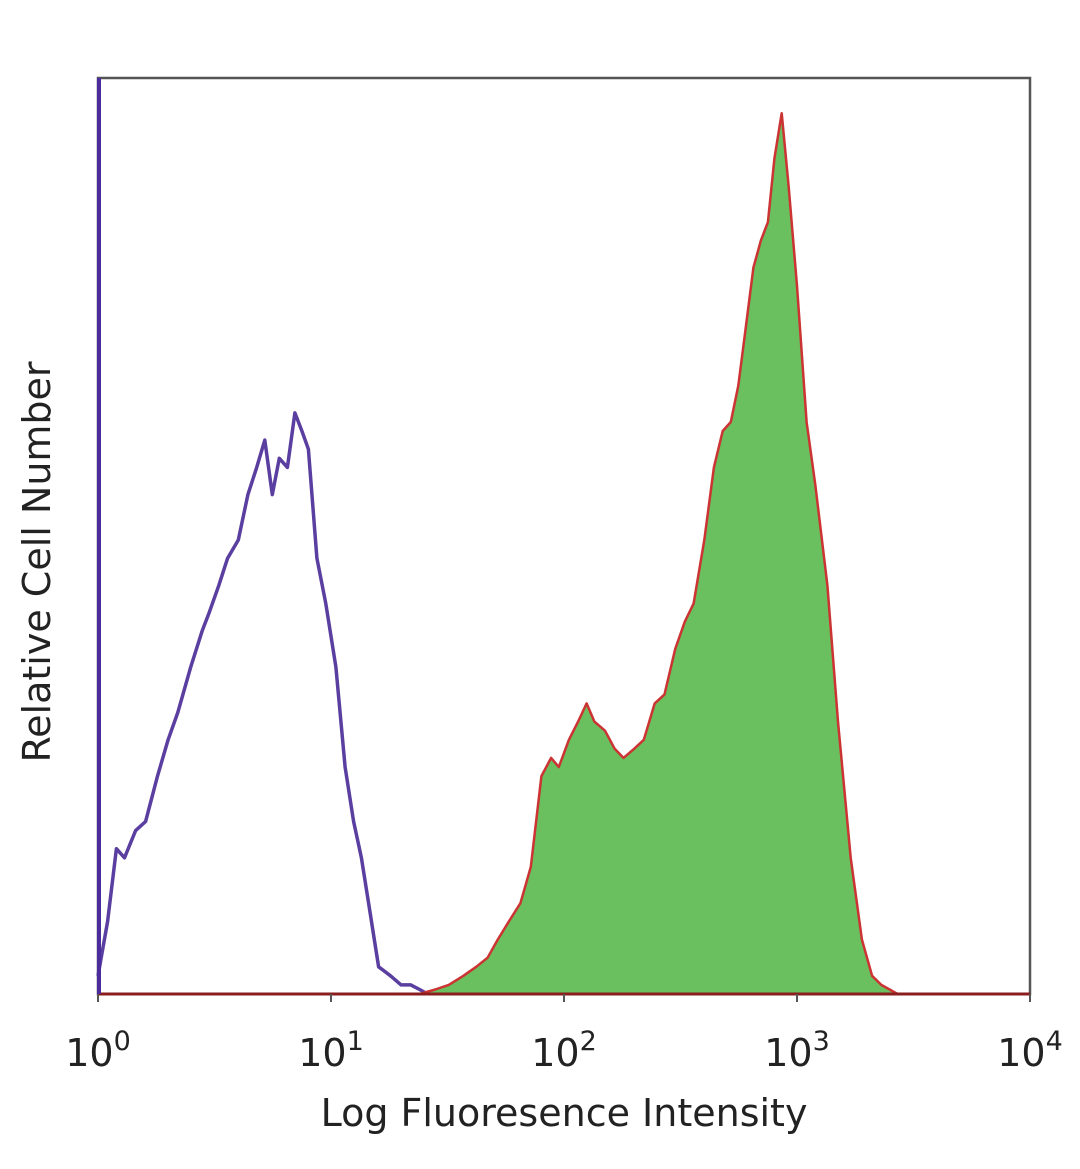 The image size is (1080, 1169). What do you see at coordinates (564, 1050) in the screenshot?
I see `x-tick-label-2: 102` at bounding box center [564, 1050].